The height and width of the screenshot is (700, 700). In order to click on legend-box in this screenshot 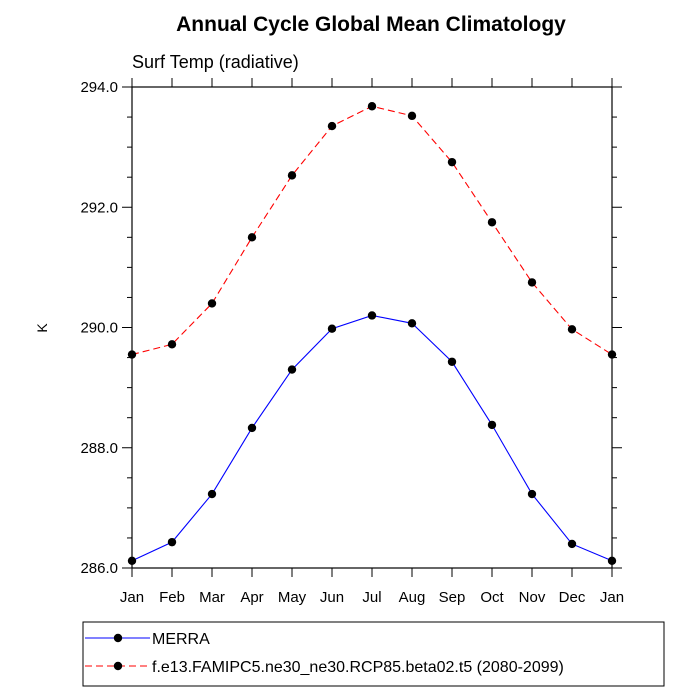, I will do `click(373, 654)`.